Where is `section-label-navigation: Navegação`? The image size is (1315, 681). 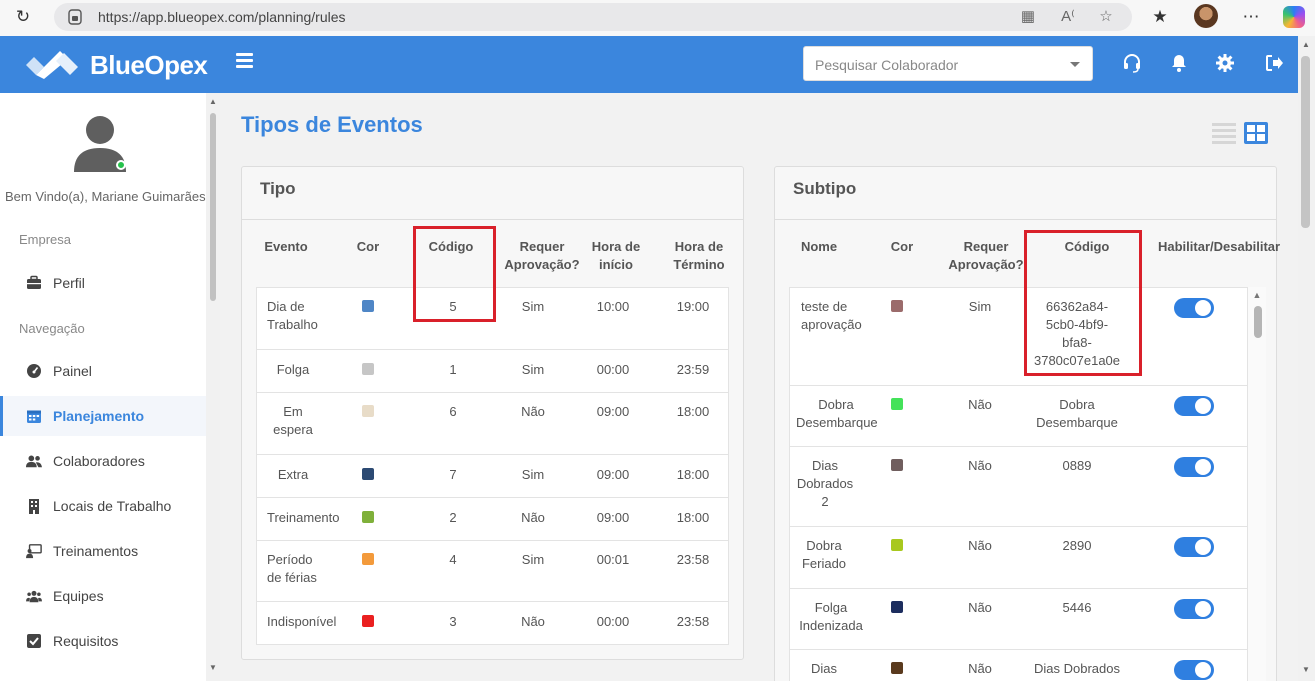 section-label-navigation: Navegação is located at coordinates (52, 328).